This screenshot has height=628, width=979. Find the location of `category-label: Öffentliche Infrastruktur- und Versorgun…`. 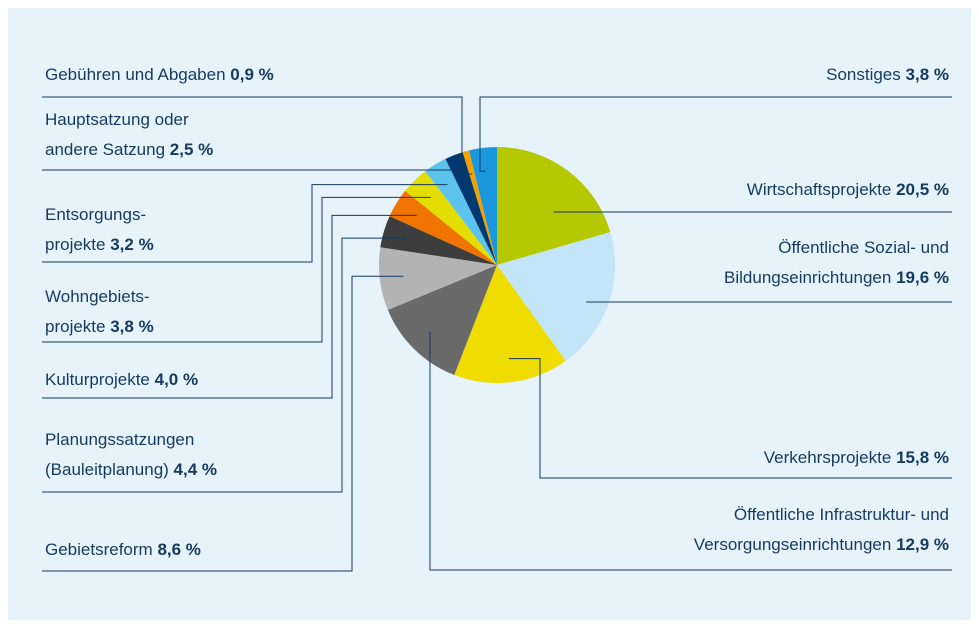

category-label: Öffentliche Infrastruktur- und Versorgun… is located at coordinates (821, 529).